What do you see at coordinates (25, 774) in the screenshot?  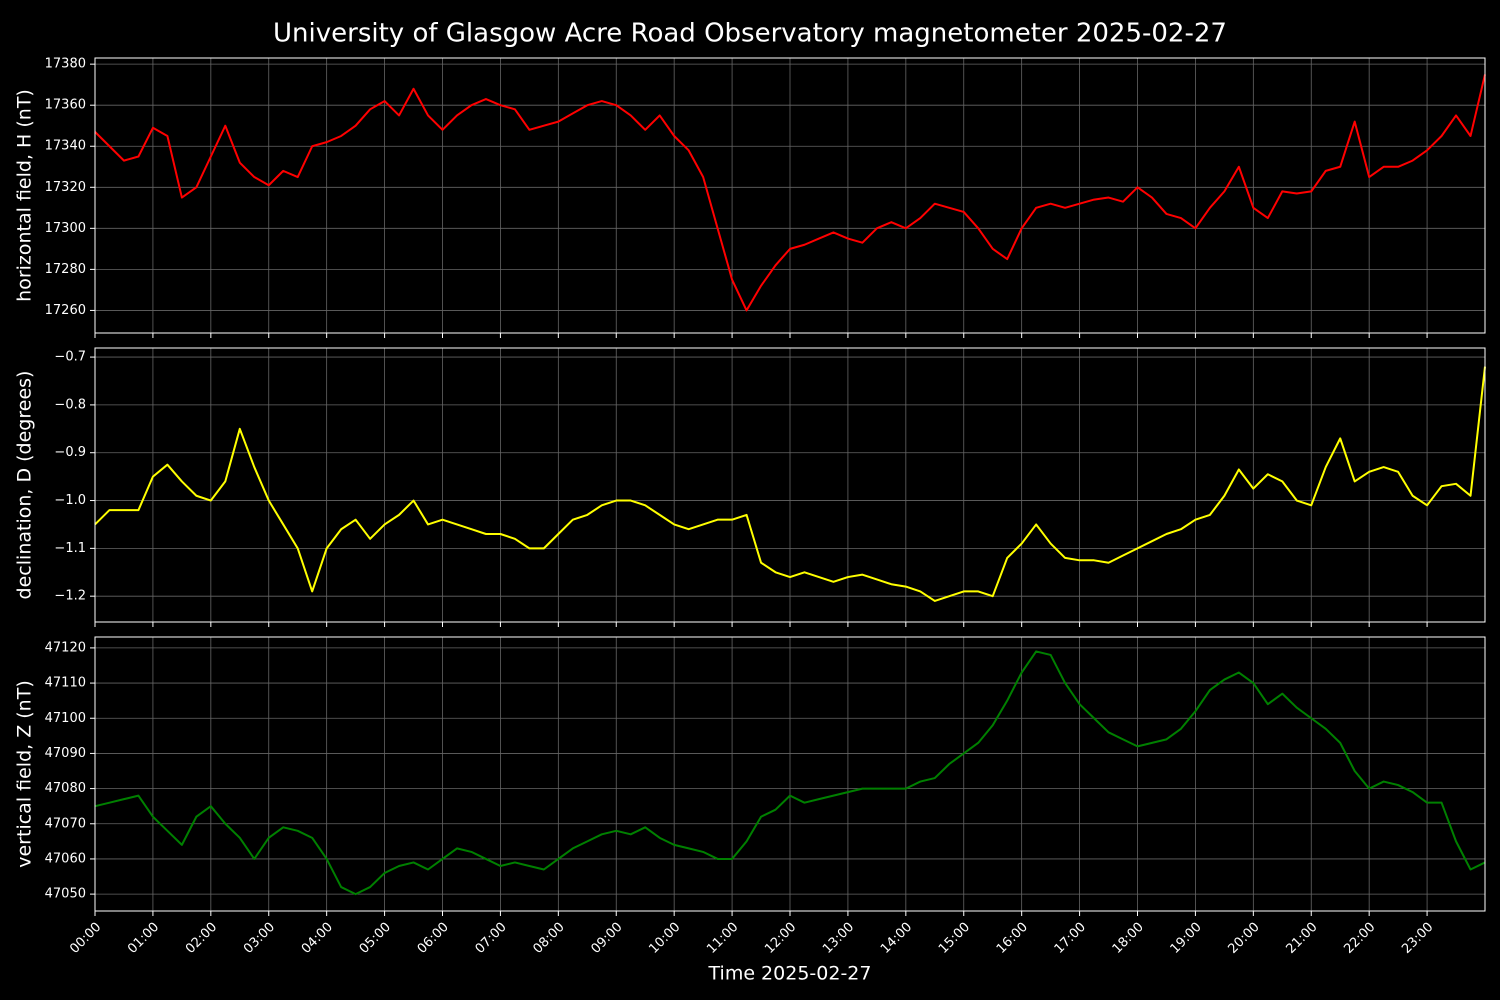 I see `y-axis-label: vertical field, Z (nT)` at bounding box center [25, 774].